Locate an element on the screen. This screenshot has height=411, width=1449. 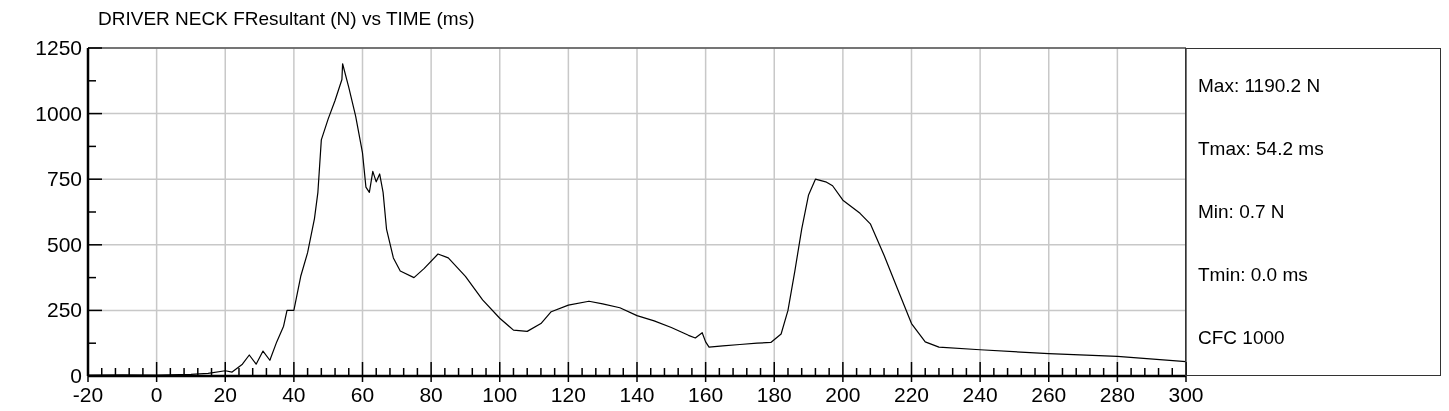
y-tick-label: 750 is located at coordinates (64, 179).